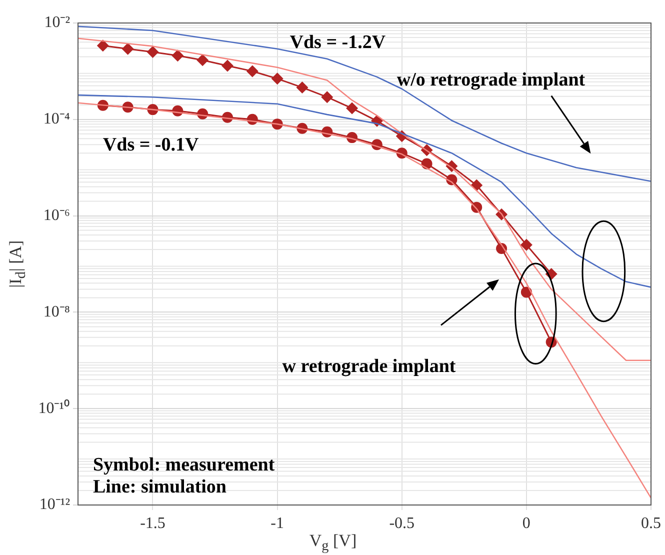  I want to click on x-axis-title: V$_{g}$ [V], so click(333, 542).